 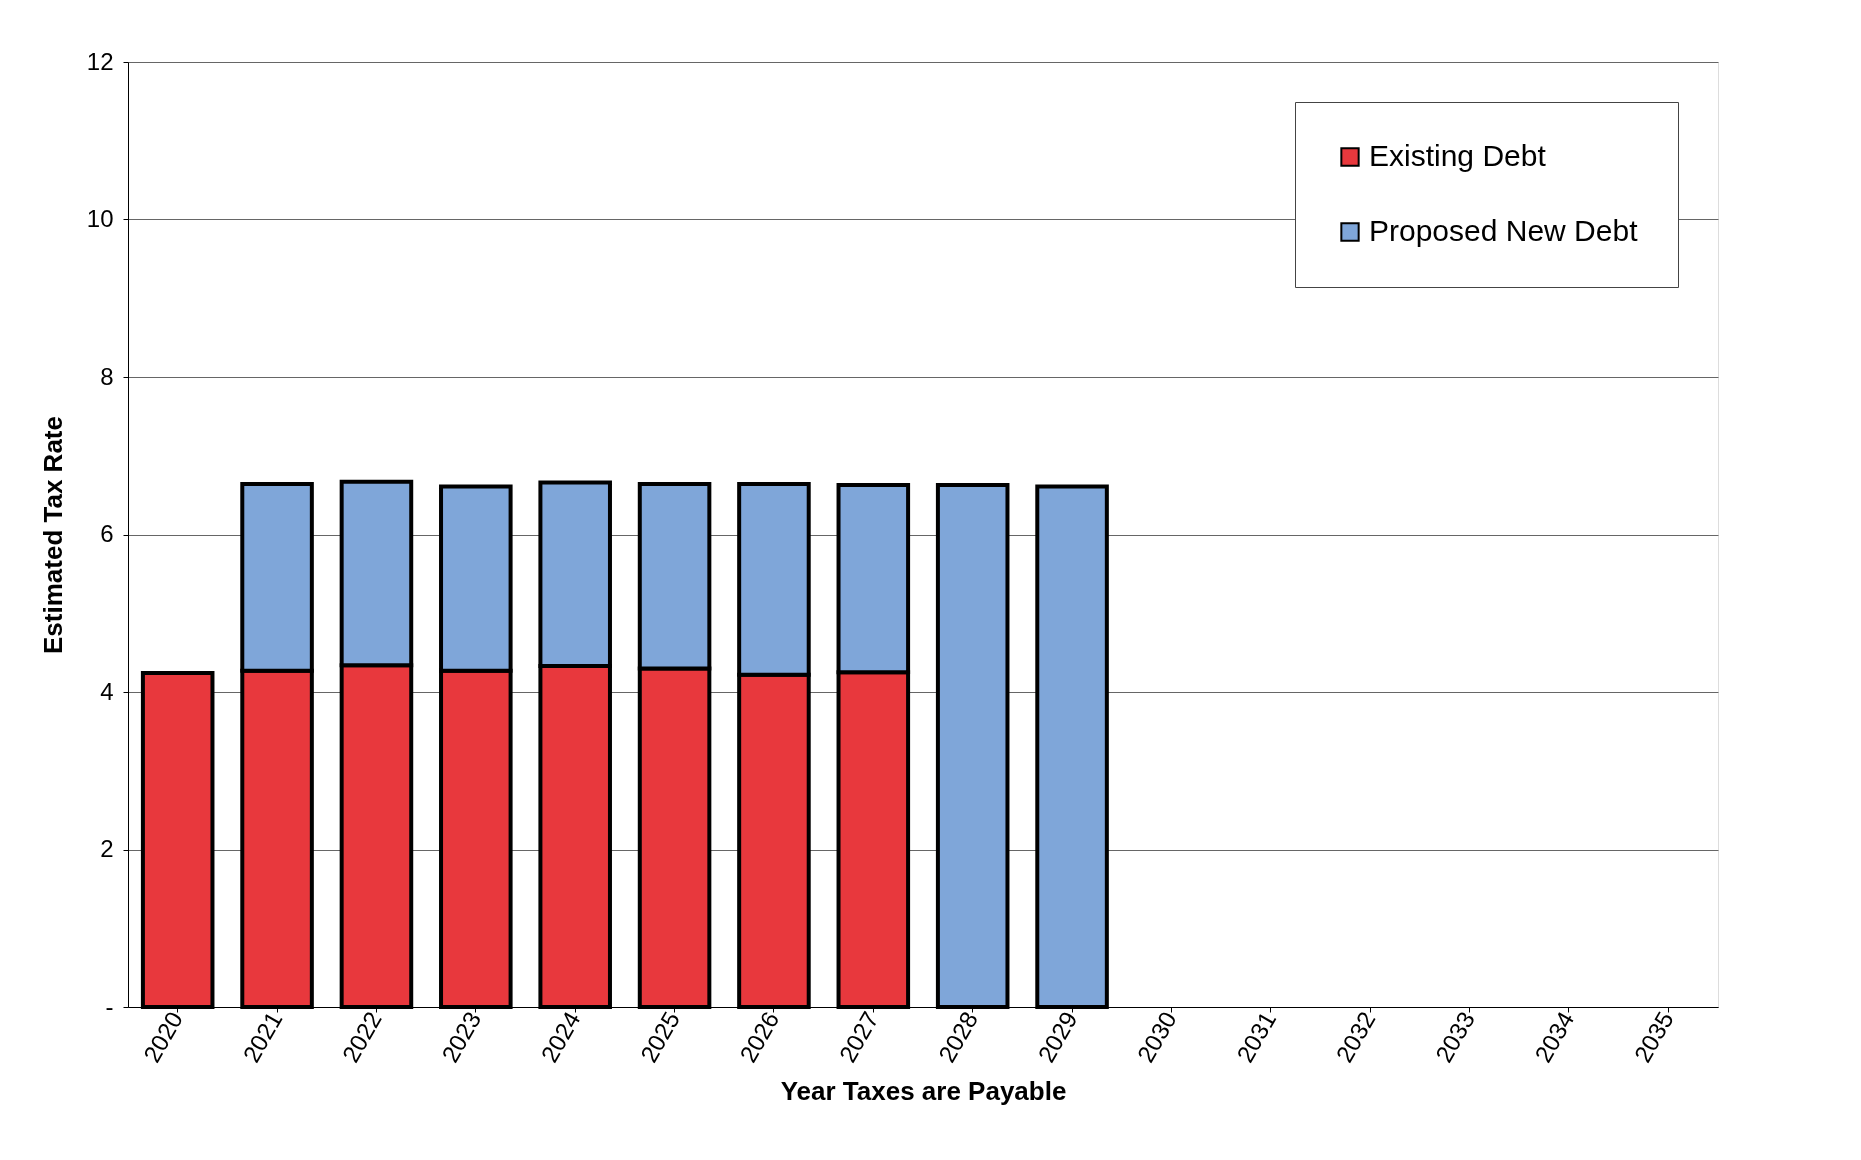 What do you see at coordinates (1458, 155) in the screenshot?
I see `legend-label: Existing Debt` at bounding box center [1458, 155].